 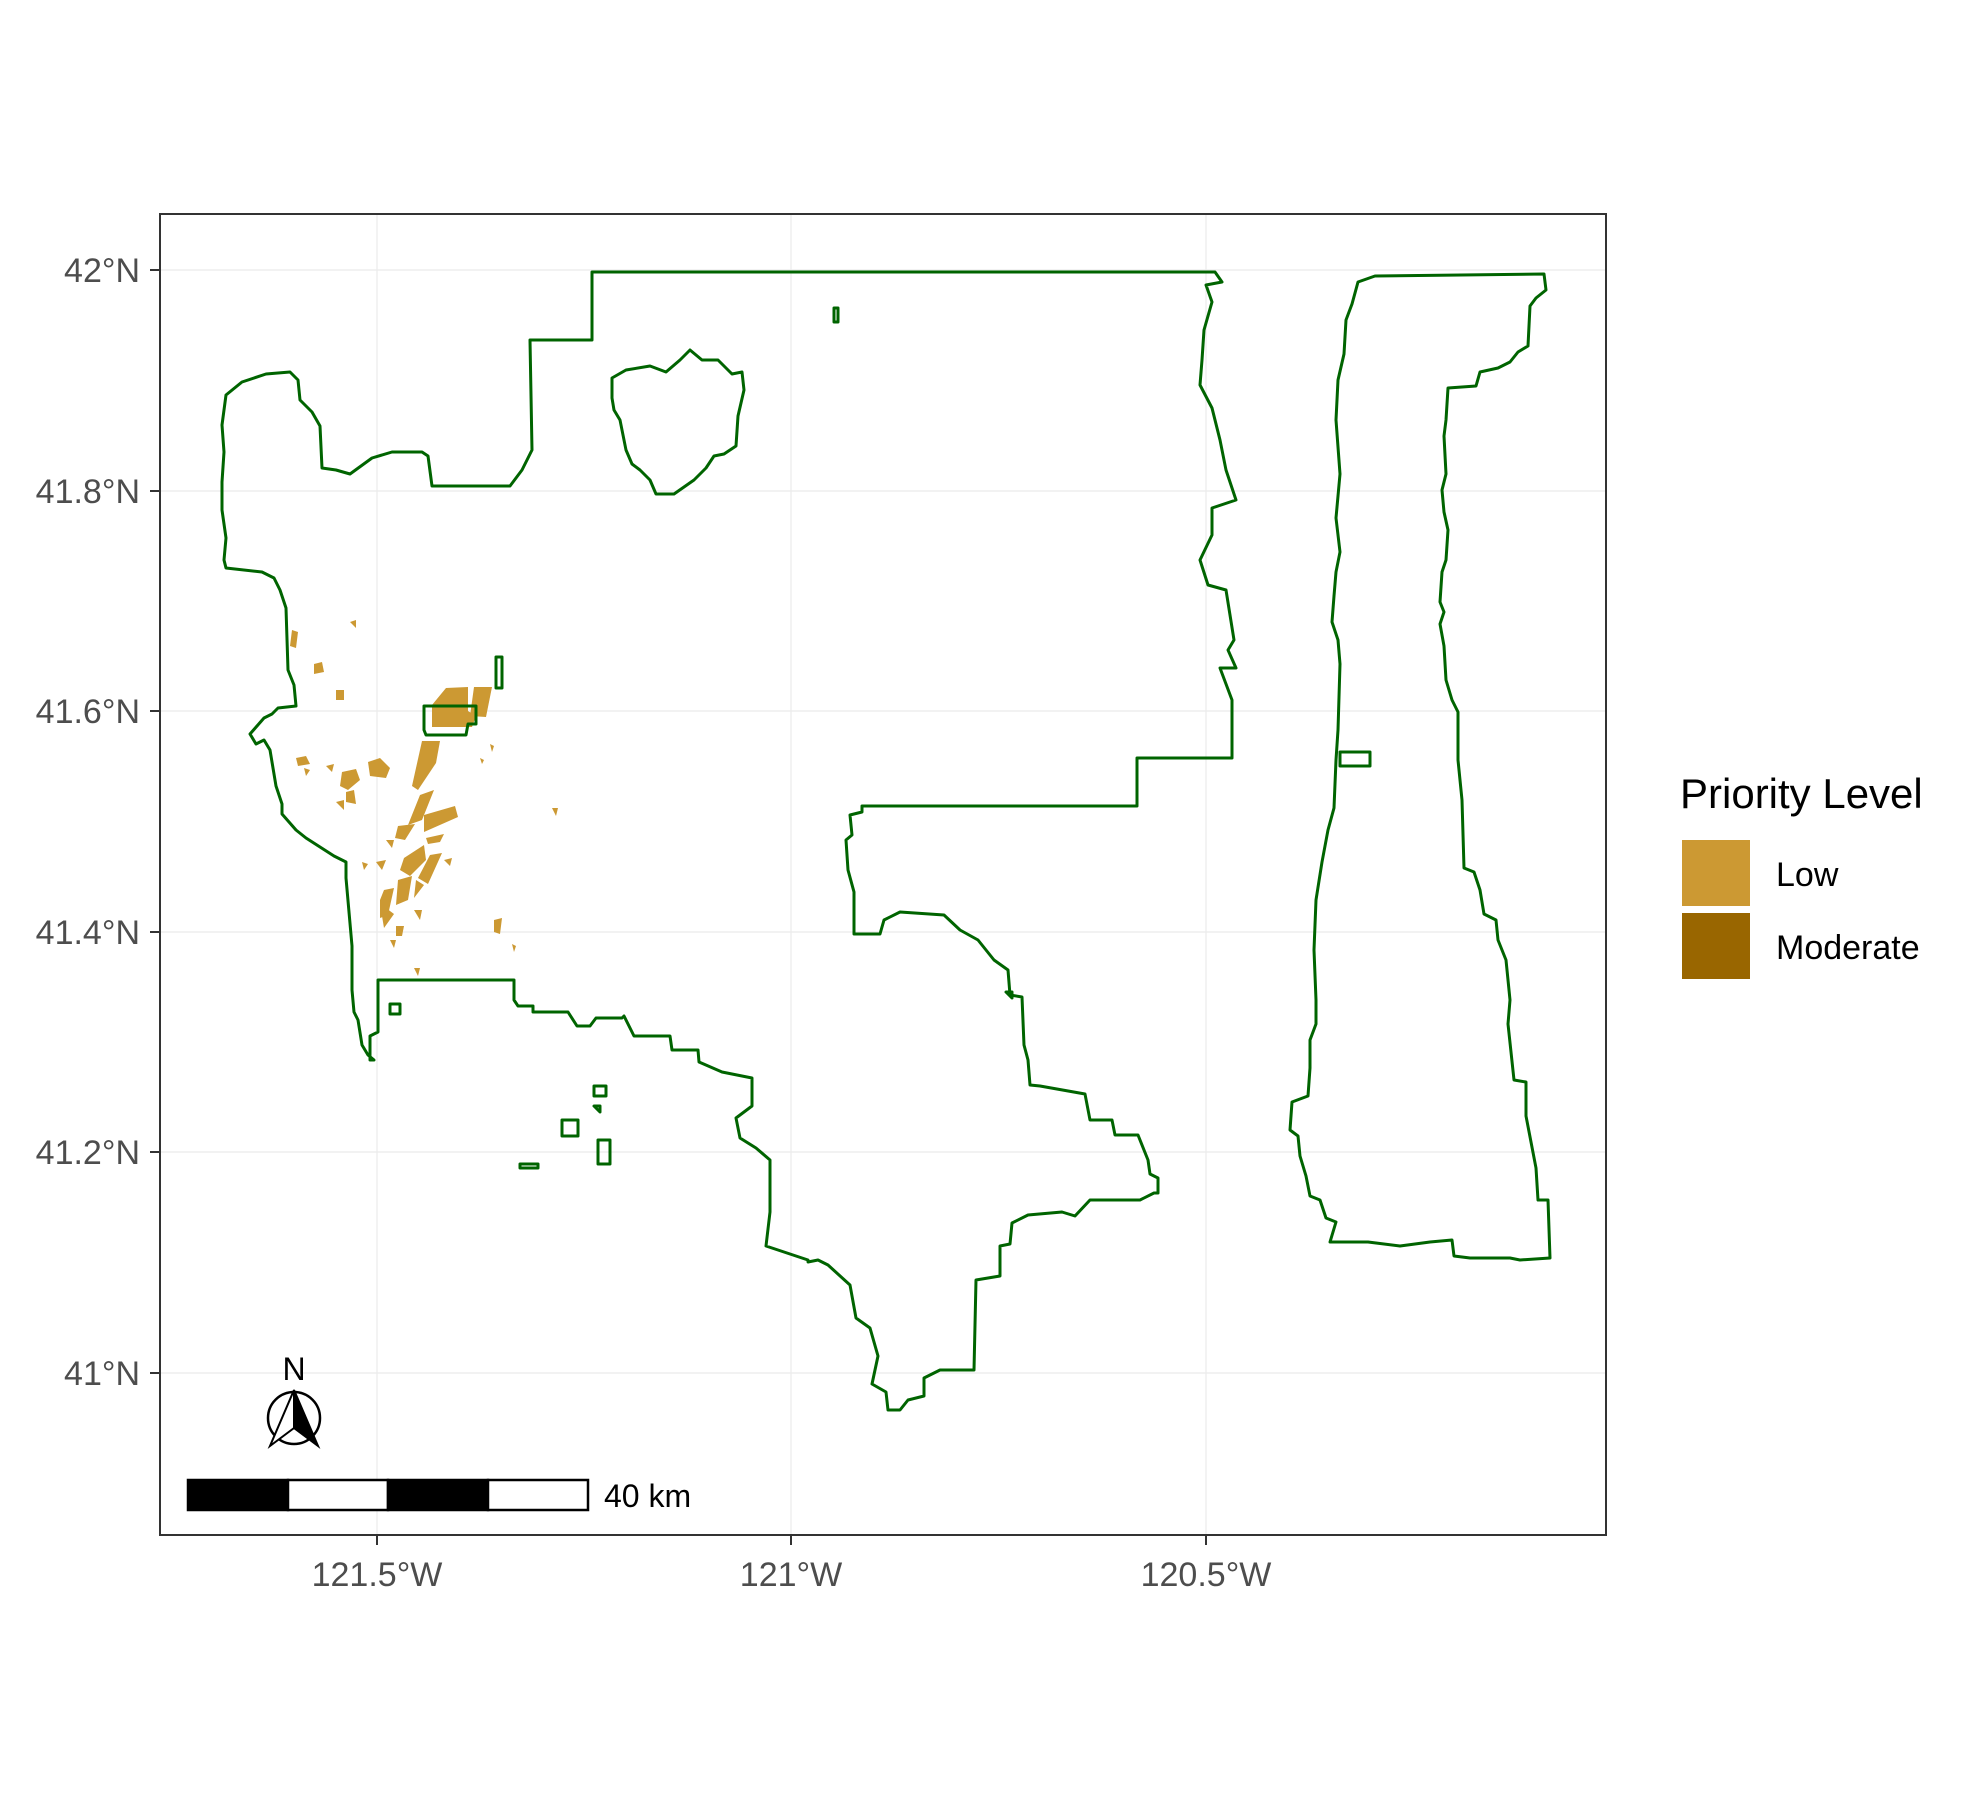 What do you see at coordinates (450, 720) in the screenshot?
I see `inner-notch` at bounding box center [450, 720].